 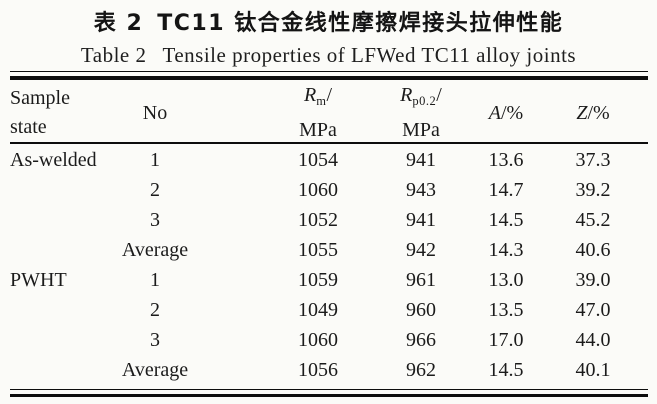 I want to click on cell-rp02: 961, so click(x=421, y=279).